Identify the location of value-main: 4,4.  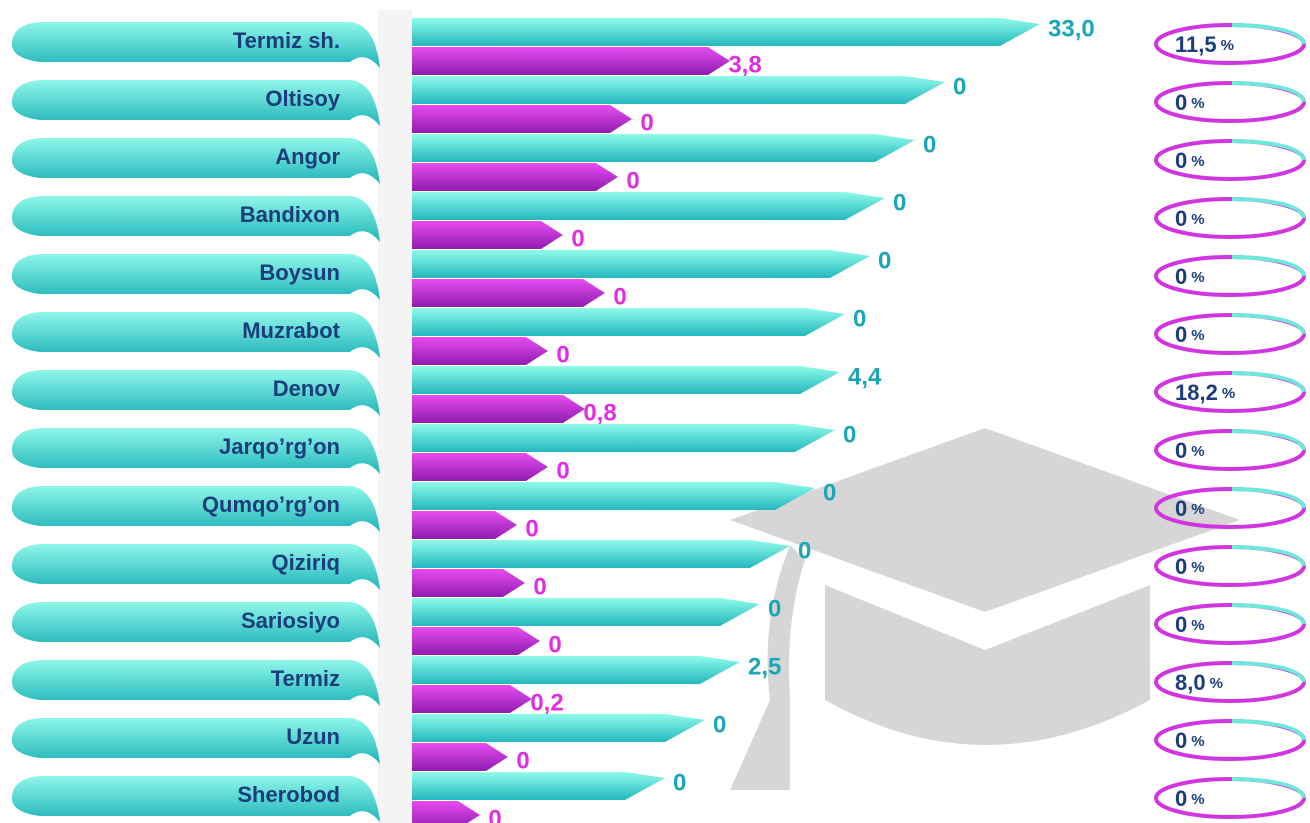
(865, 376).